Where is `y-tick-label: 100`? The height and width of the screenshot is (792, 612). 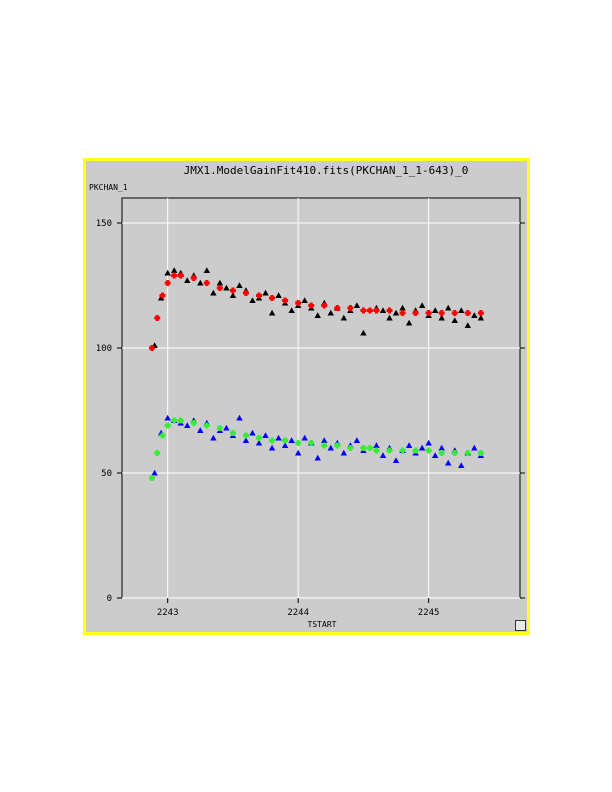
y-tick-label: 100 is located at coordinates (104, 349).